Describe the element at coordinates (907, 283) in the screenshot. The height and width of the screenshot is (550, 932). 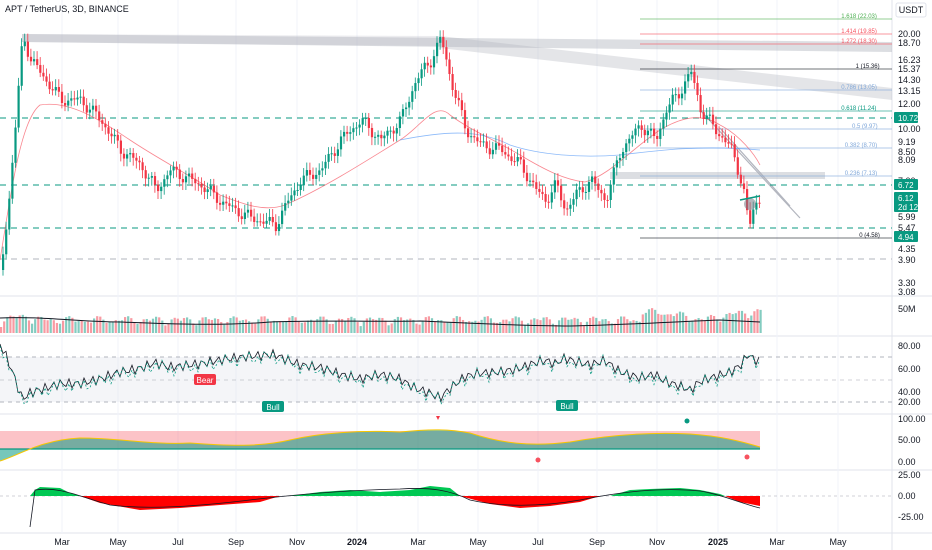
I see `price-axis-label: 3.30` at that location.